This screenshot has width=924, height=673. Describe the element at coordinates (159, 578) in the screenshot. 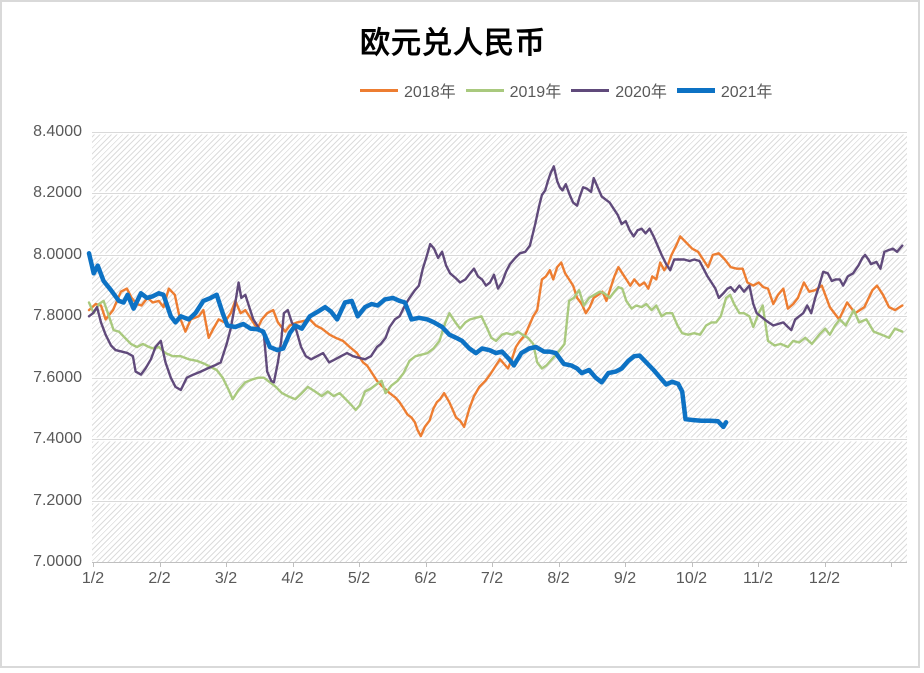

I see `x-axis-label: 2/2` at that location.